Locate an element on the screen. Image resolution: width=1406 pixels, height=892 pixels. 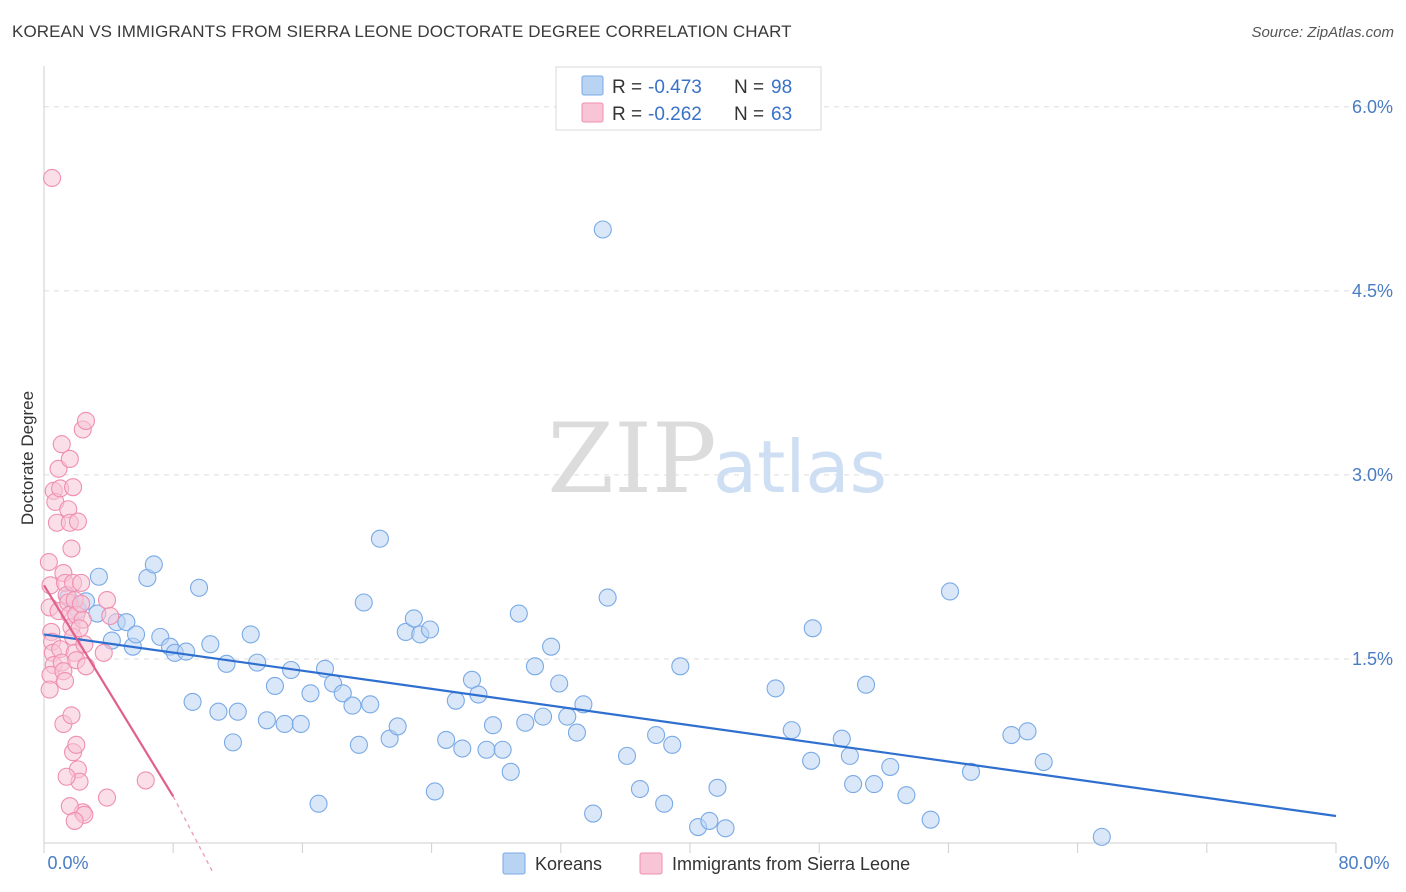
legend-box: R = -0.473 N = 98 R = -0.262 N = 63 is located at coordinates (688, 98).